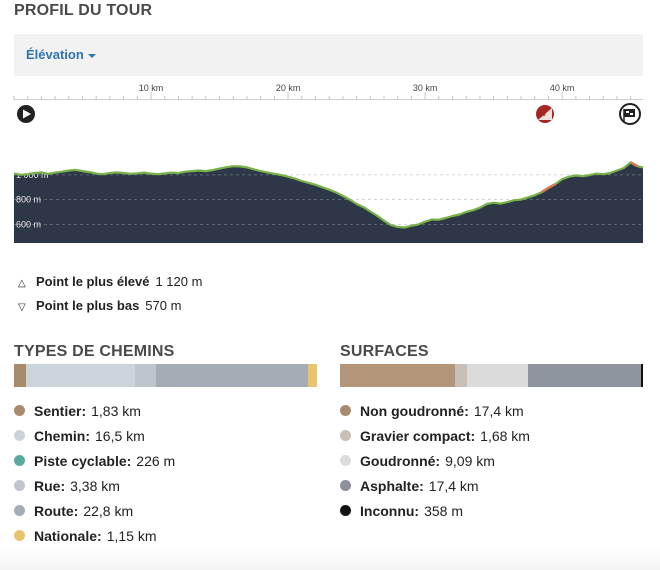 The image size is (660, 570). Describe the element at coordinates (470, 460) in the screenshot. I see `surface-value: 9,09 km` at that location.